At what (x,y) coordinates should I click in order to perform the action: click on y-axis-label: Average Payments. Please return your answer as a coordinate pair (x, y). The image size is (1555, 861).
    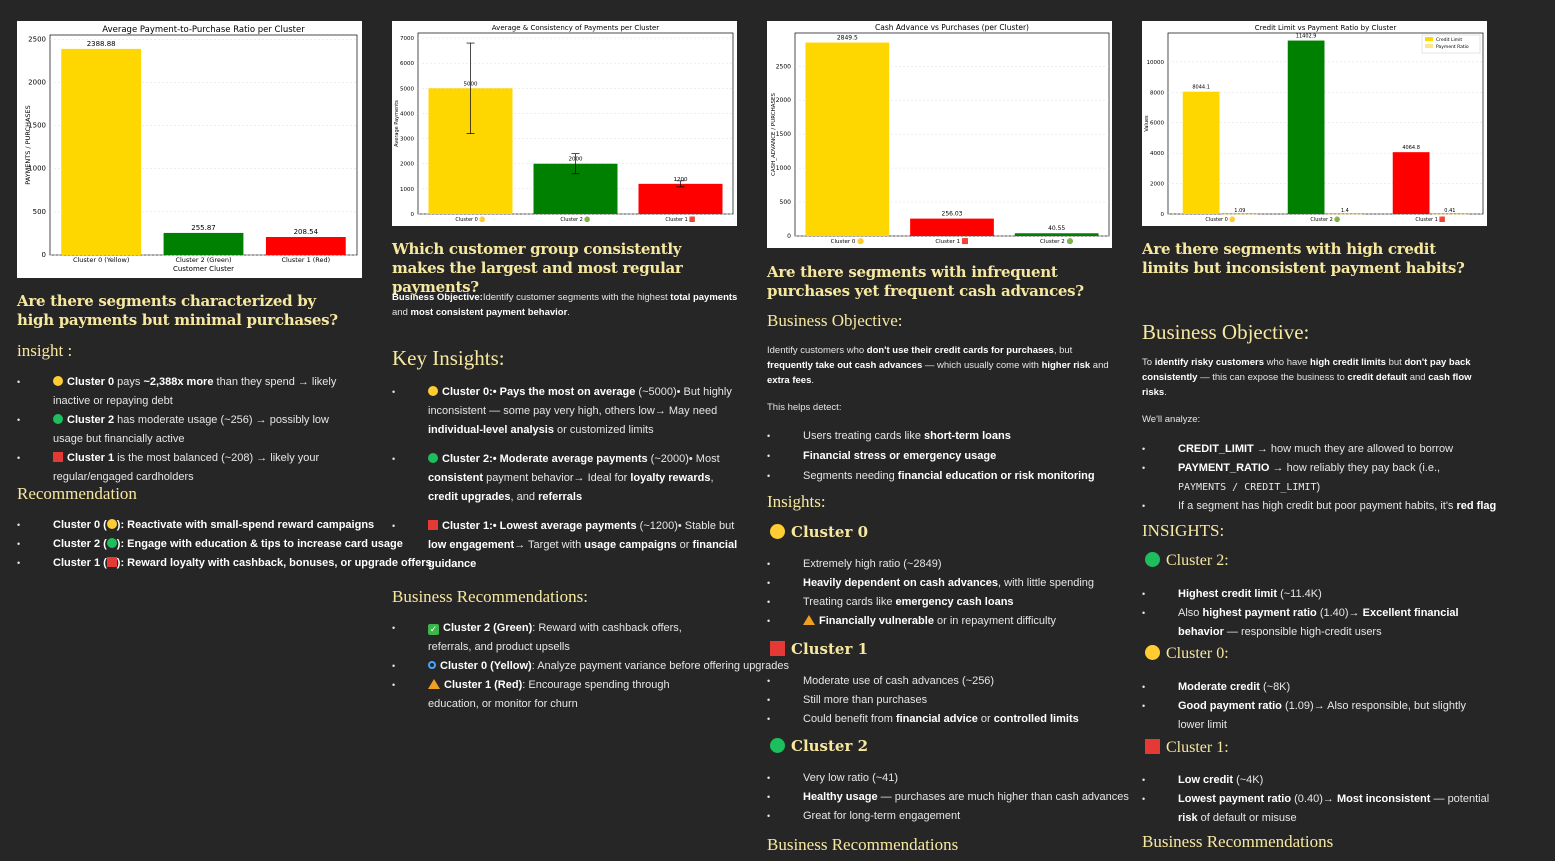
    Looking at the image, I should click on (397, 123).